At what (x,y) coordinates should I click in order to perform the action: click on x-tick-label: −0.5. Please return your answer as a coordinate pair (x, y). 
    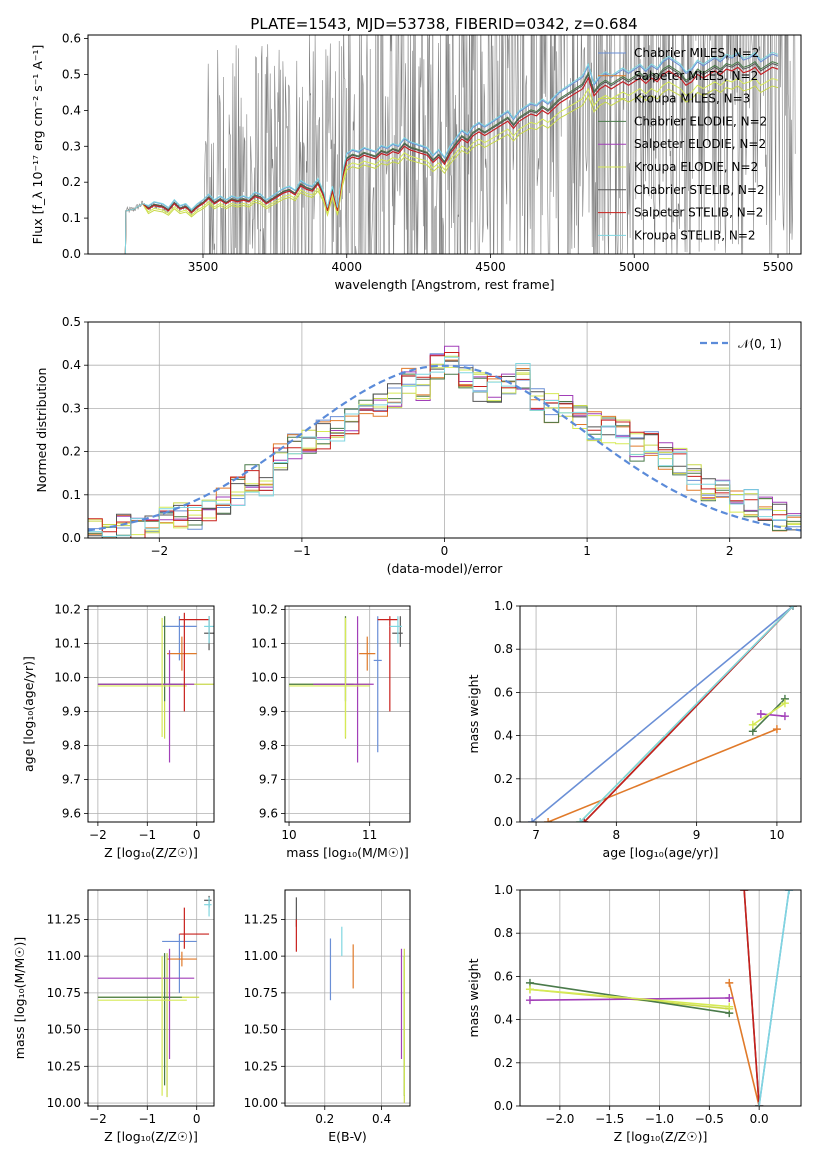
    Looking at the image, I should click on (709, 1119).